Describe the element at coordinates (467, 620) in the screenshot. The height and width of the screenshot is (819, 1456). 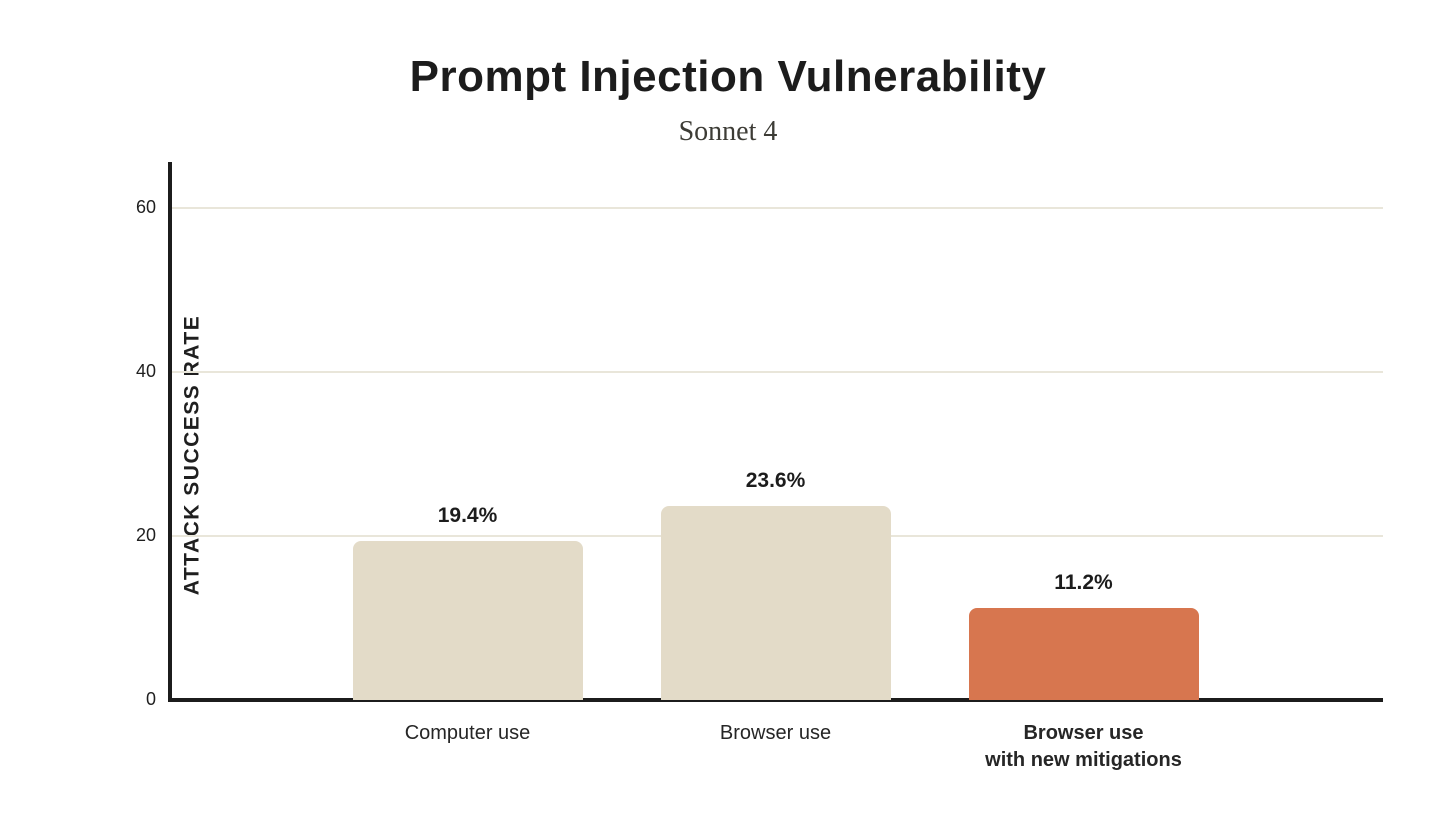
I see `bar-computer-use` at that location.